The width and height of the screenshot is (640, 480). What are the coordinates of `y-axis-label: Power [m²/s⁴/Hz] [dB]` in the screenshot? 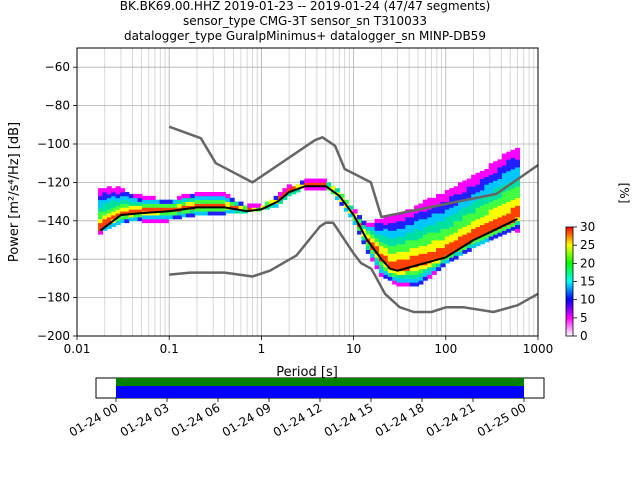 It's located at (14, 192).